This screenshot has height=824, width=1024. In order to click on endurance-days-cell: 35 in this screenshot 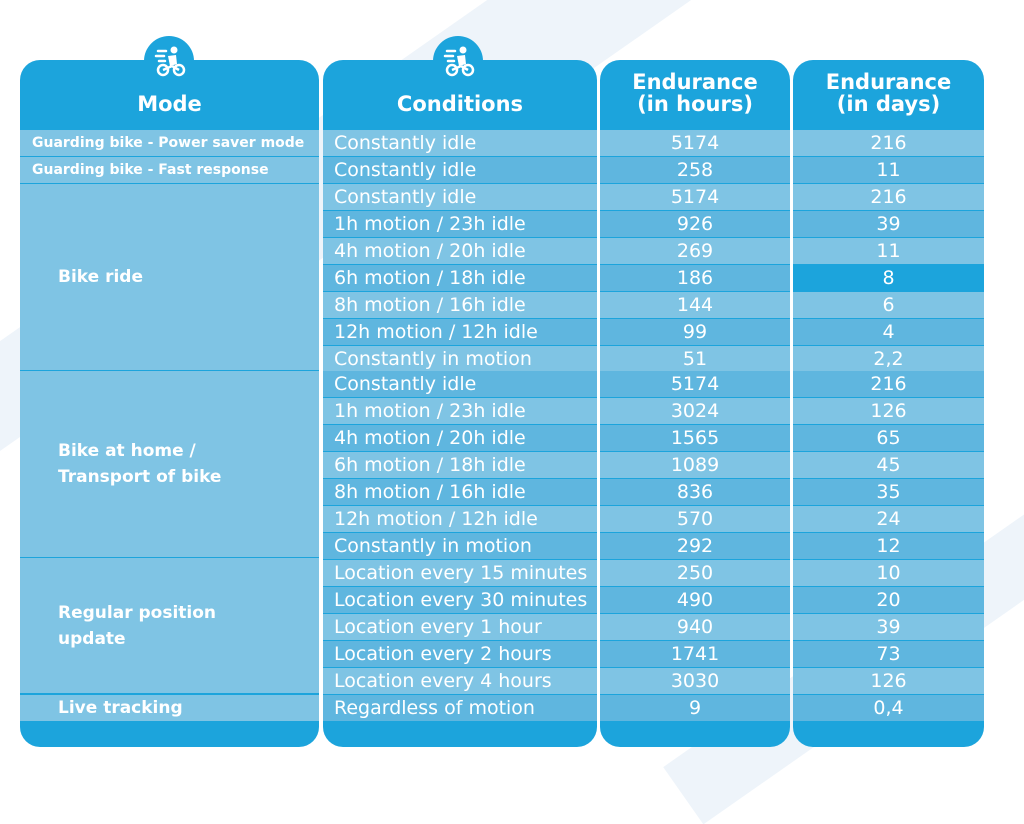, I will do `click(888, 492)`.